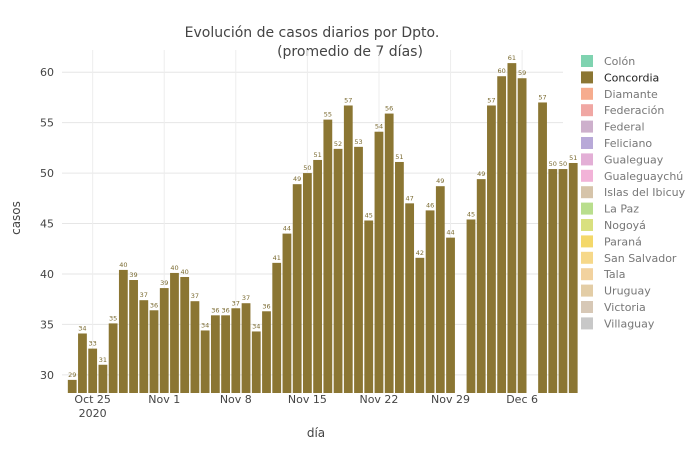 This screenshot has height=467, width=700. Describe the element at coordinates (430, 205) in the screenshot. I see `bar-value-label: 46` at that location.